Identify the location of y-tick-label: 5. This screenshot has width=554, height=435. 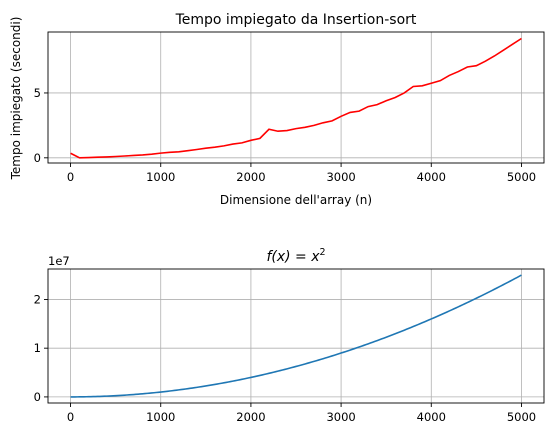
(37, 93).